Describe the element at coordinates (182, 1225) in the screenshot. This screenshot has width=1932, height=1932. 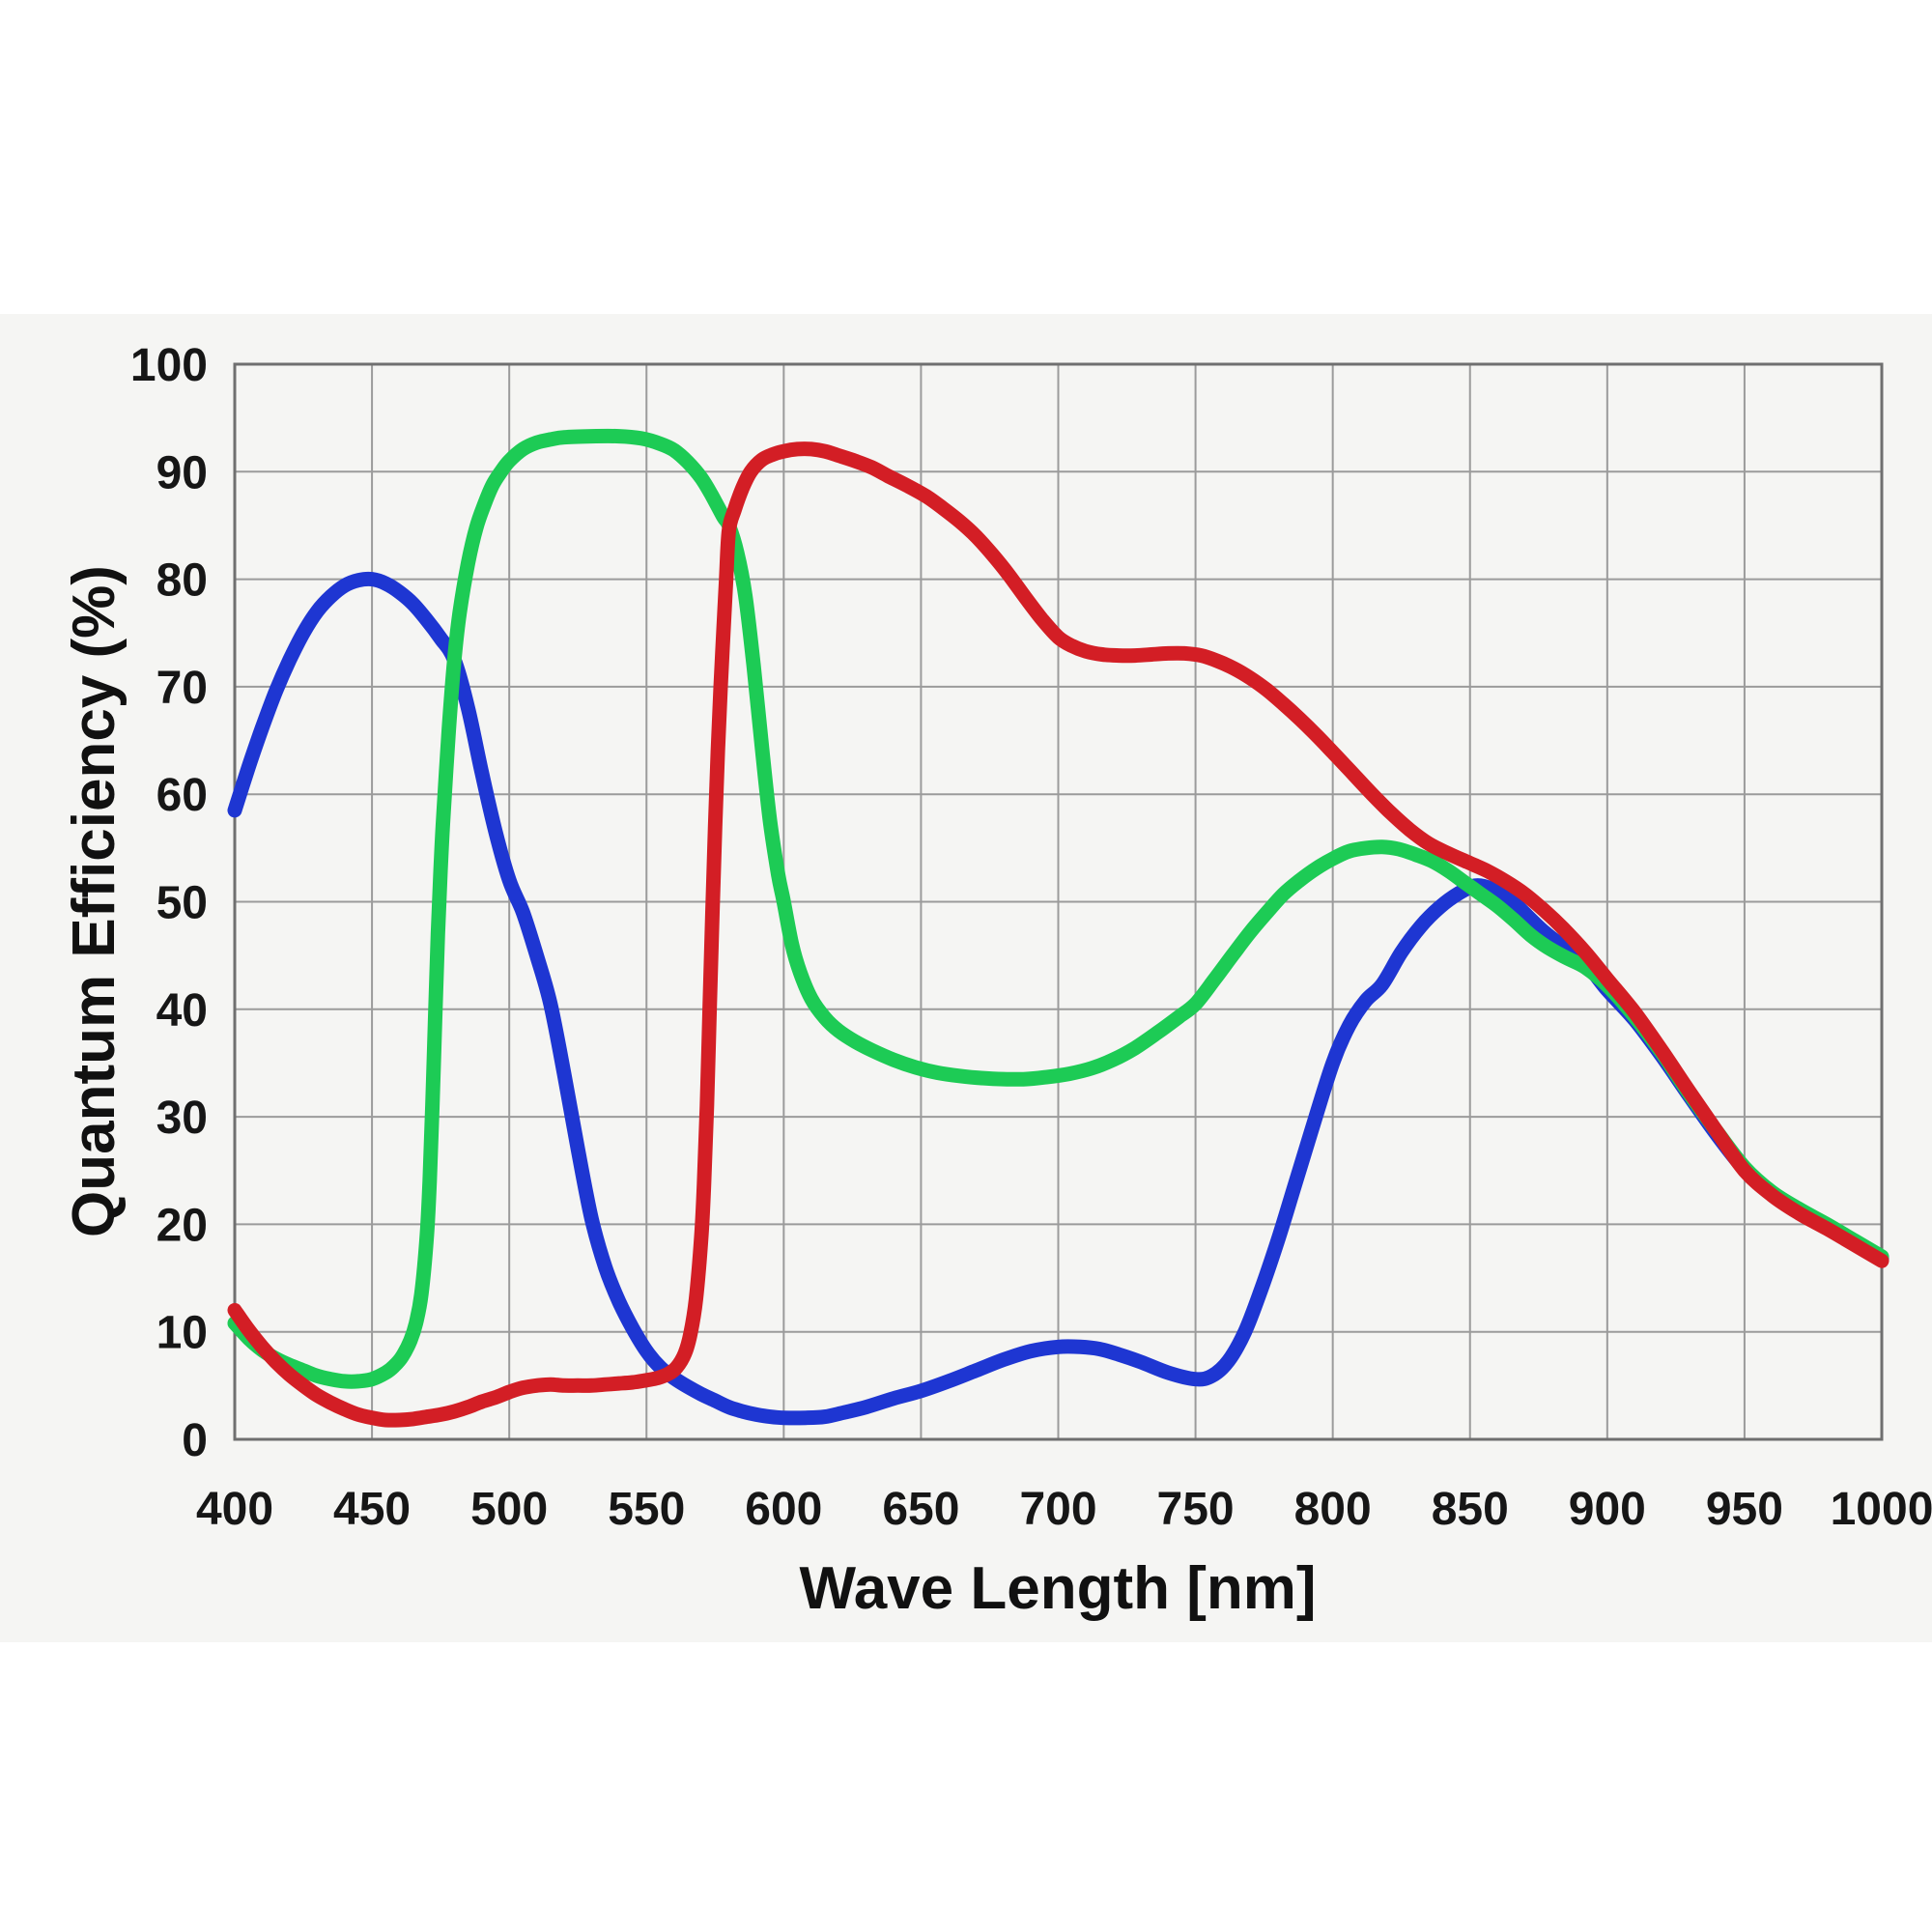
I see `y-tick-label-20: 20` at that location.